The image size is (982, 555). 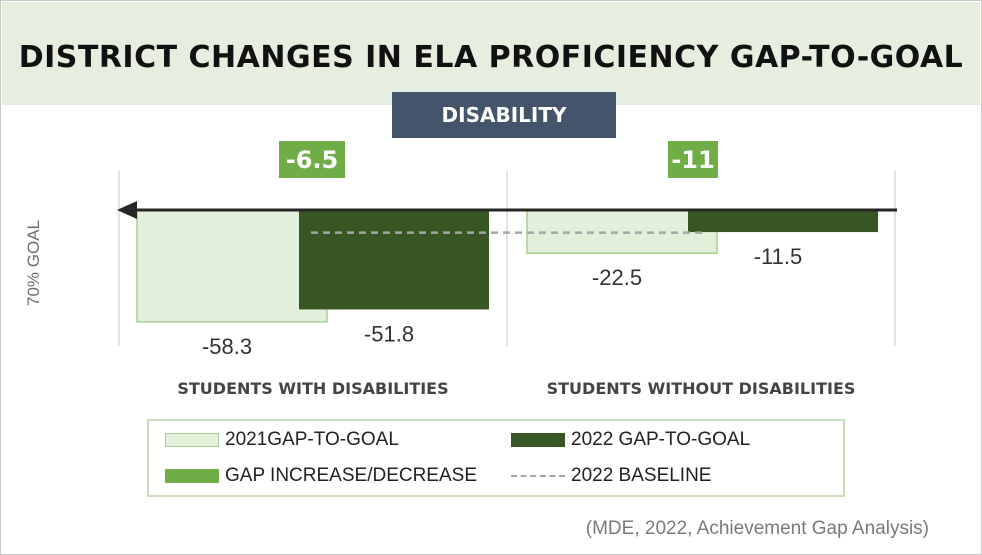 I want to click on category-label-without: STUDENTS WITHOUT DISABILITIES, so click(x=701, y=388).